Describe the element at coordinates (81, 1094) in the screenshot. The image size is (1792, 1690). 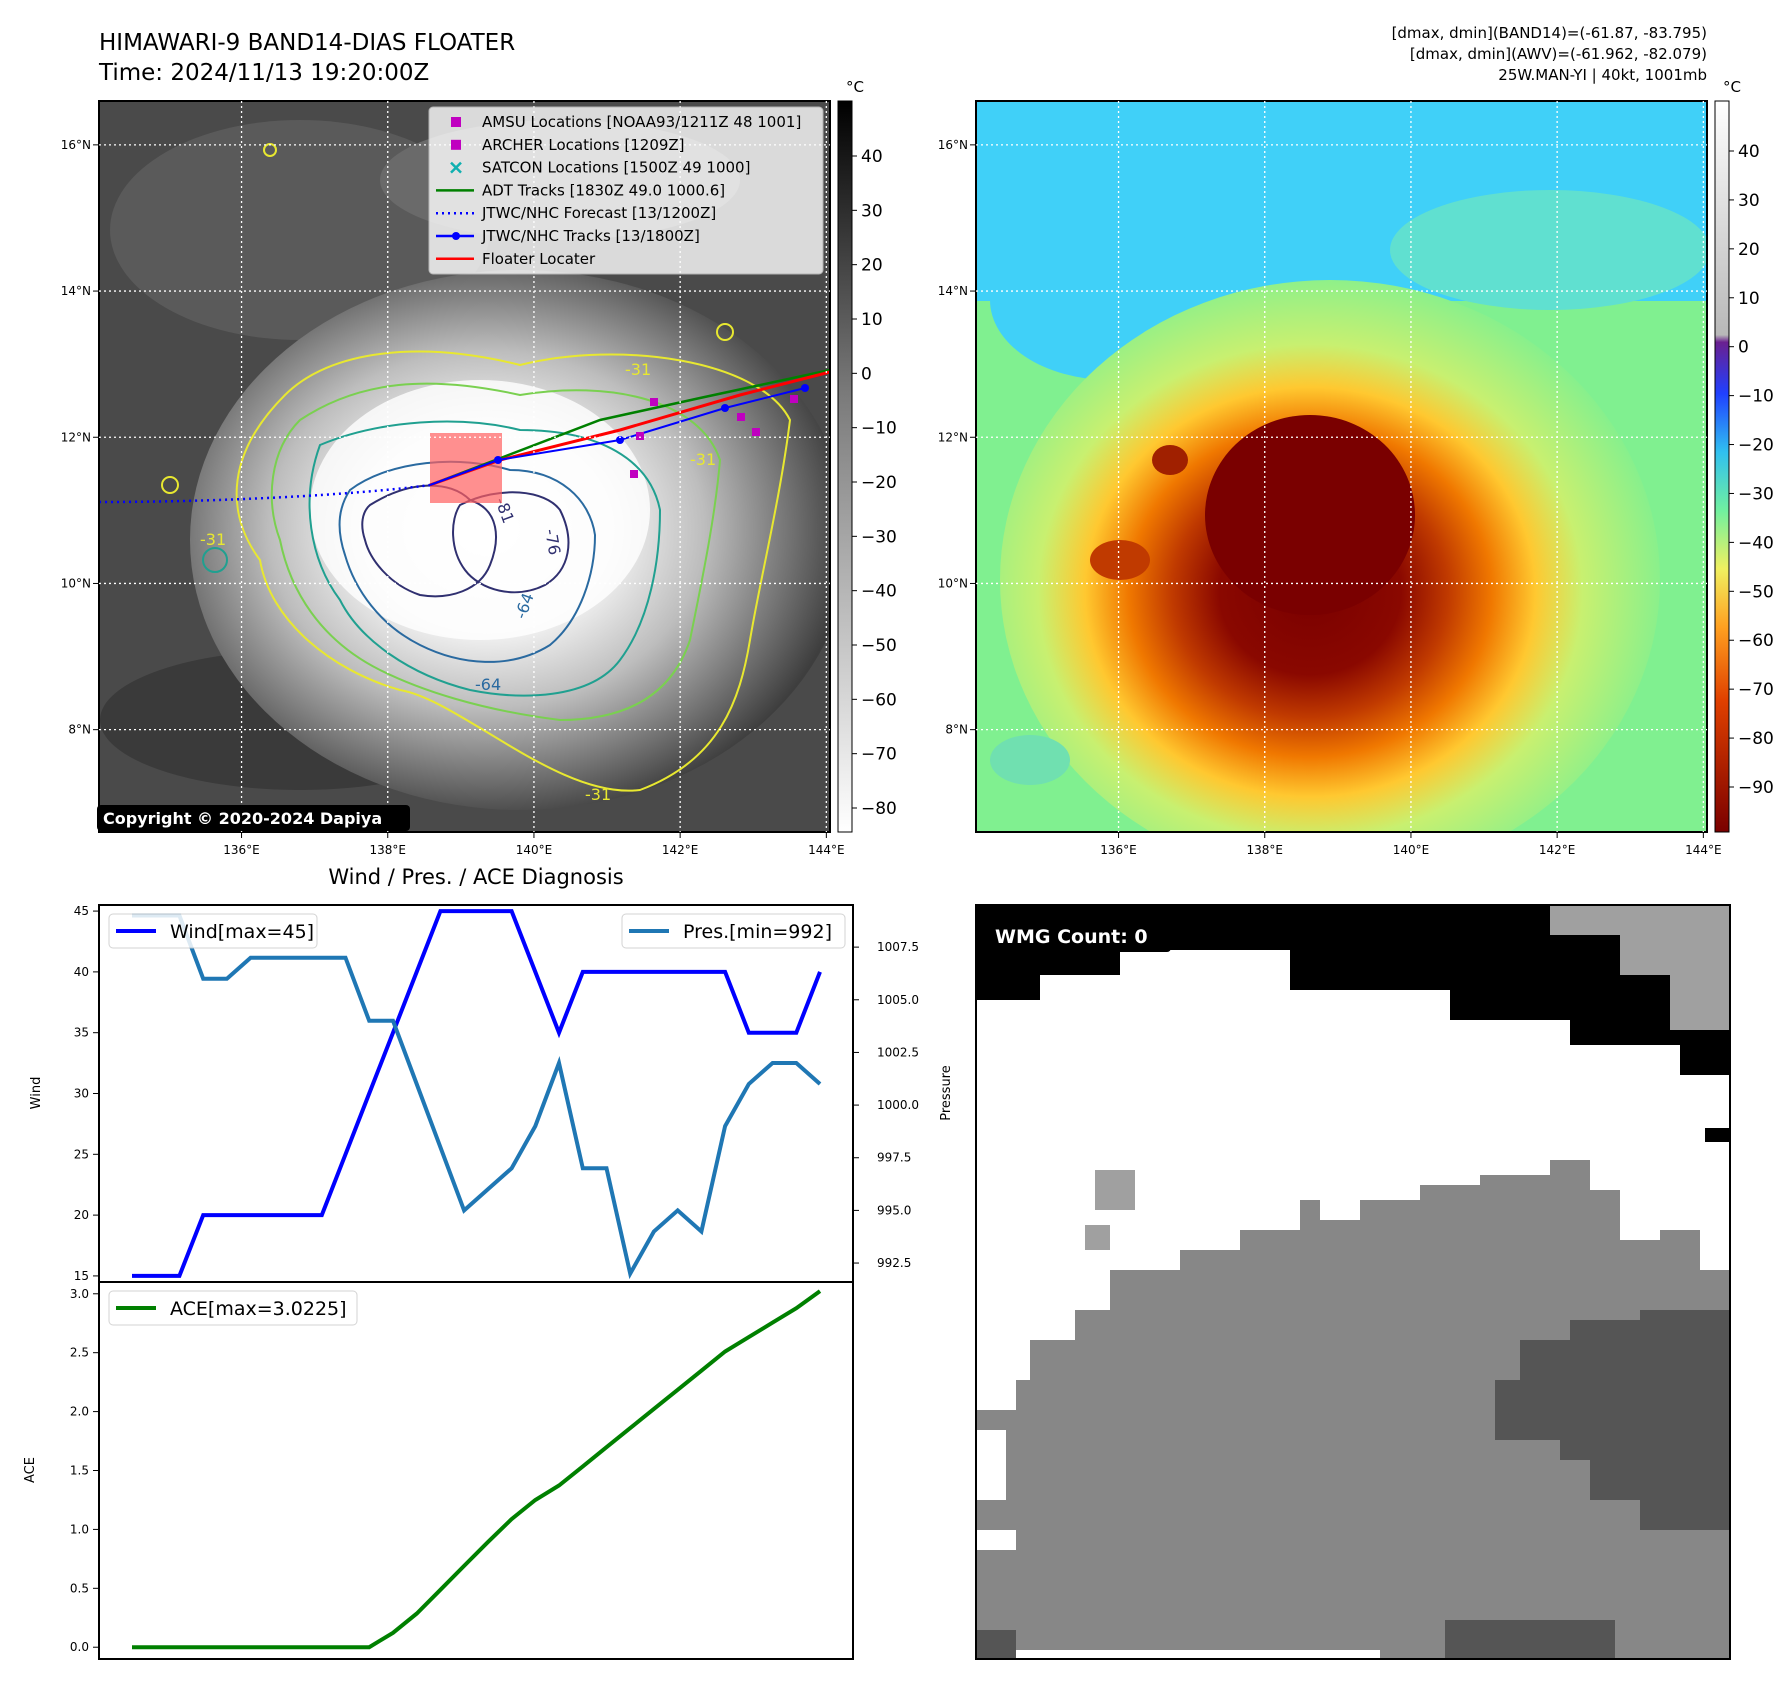
I see `y-tick-label: 30` at that location.